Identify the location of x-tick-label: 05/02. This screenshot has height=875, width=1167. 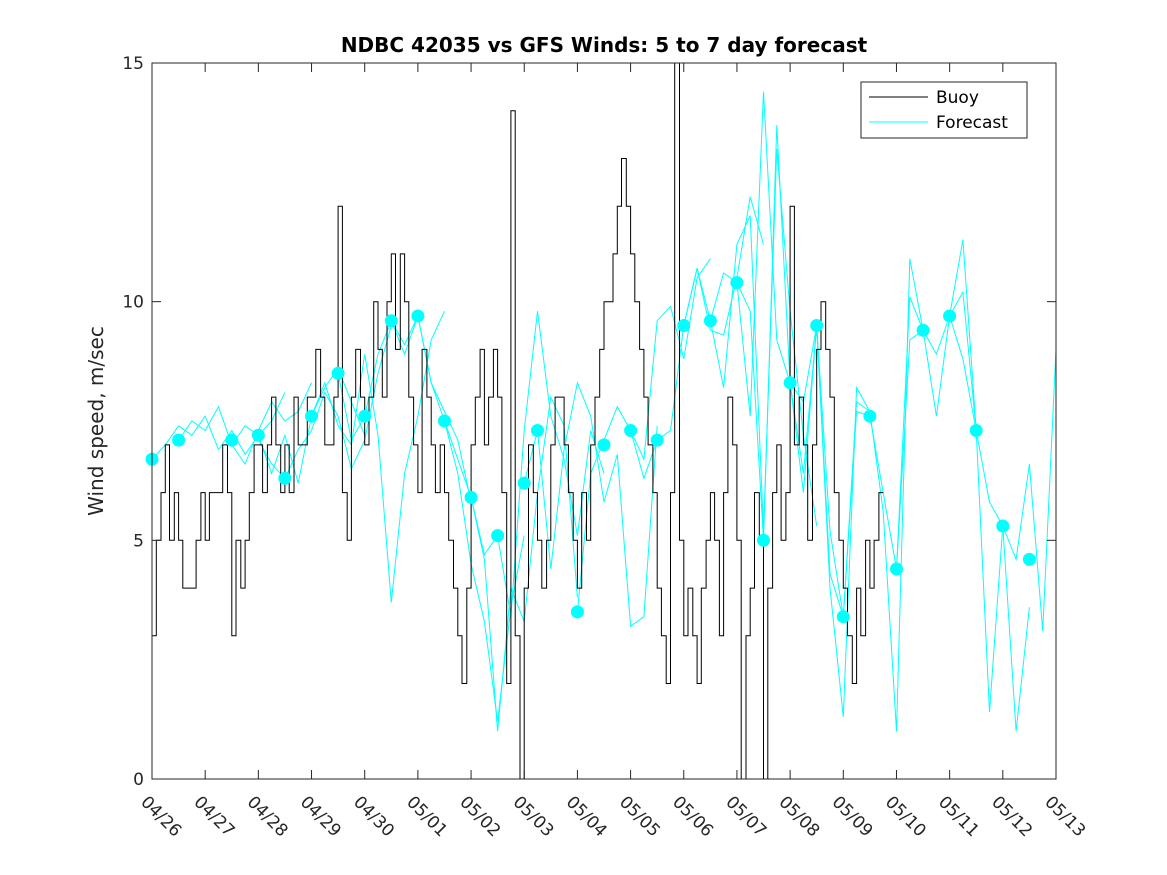
(480, 816).